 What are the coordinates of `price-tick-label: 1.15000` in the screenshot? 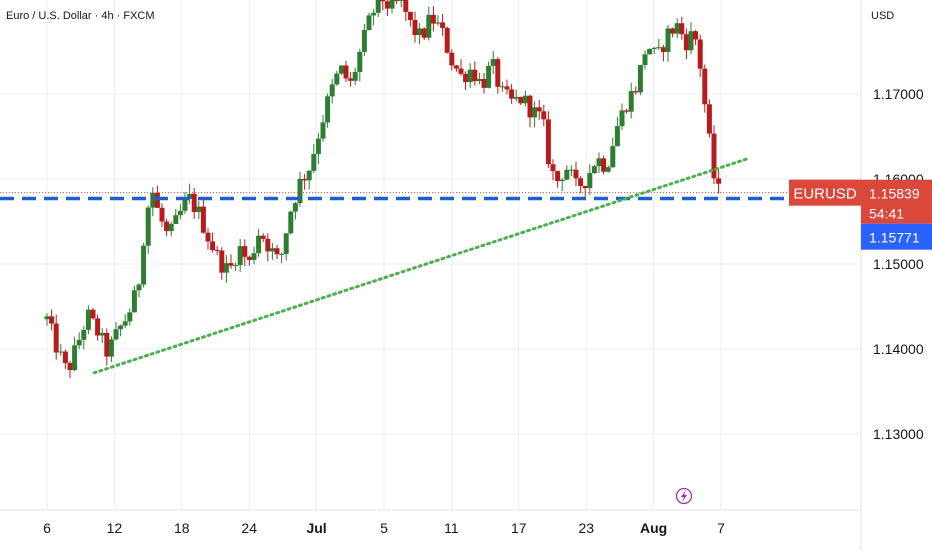 It's located at (898, 264).